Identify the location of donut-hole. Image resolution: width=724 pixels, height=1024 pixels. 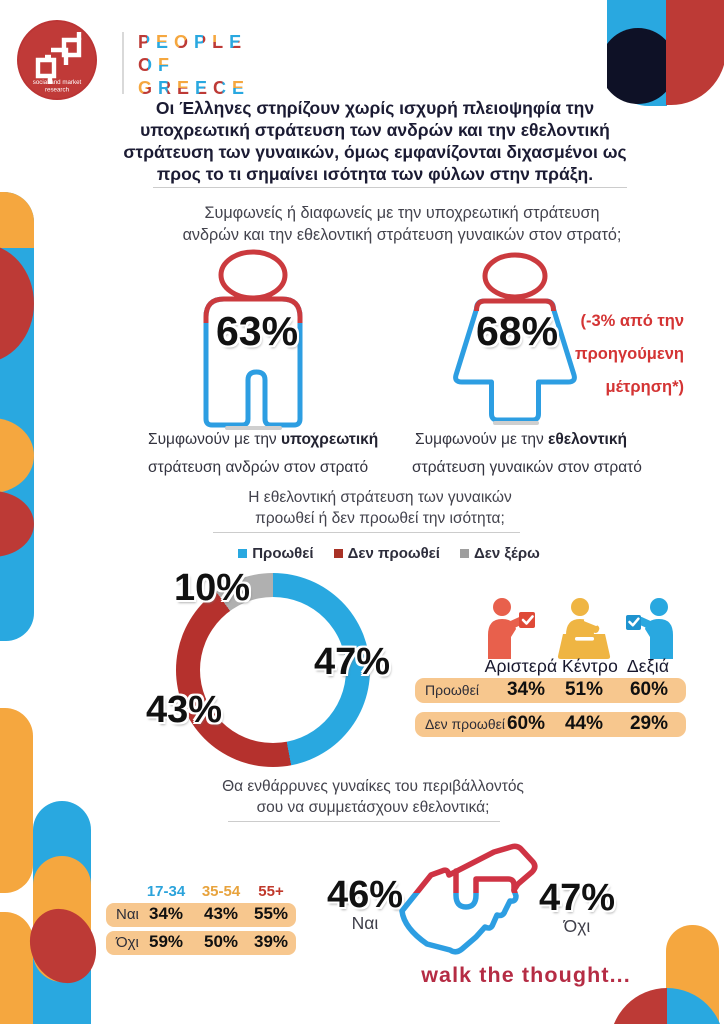
(273, 670).